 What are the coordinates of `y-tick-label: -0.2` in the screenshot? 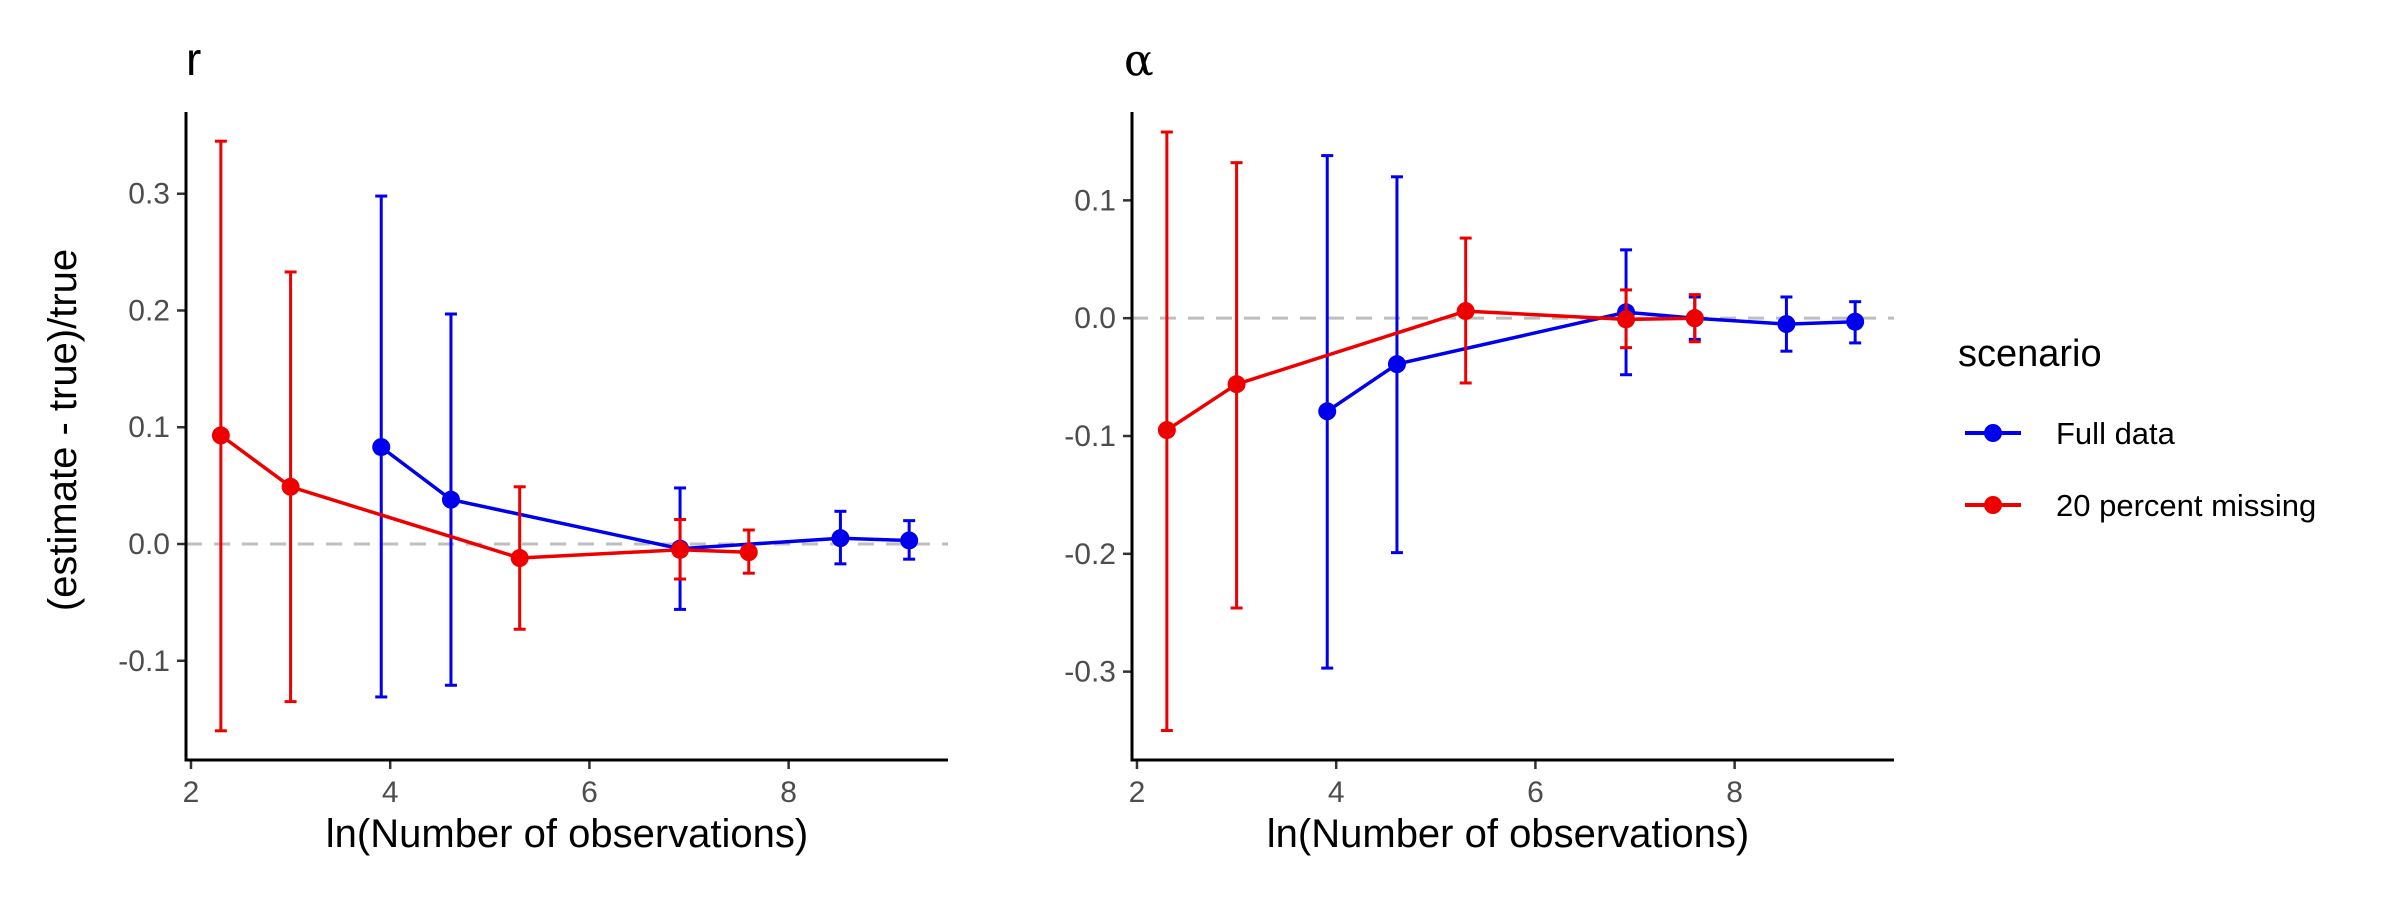 It's located at (1090, 554).